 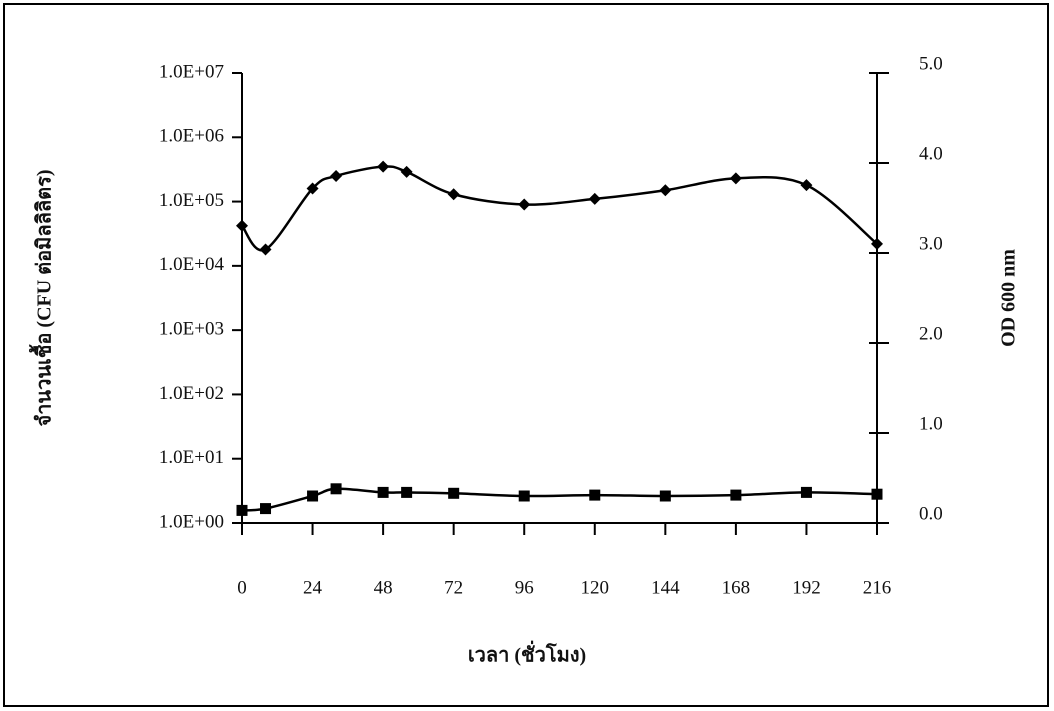 I want to click on x-tick-label: 0, so click(x=242, y=587).